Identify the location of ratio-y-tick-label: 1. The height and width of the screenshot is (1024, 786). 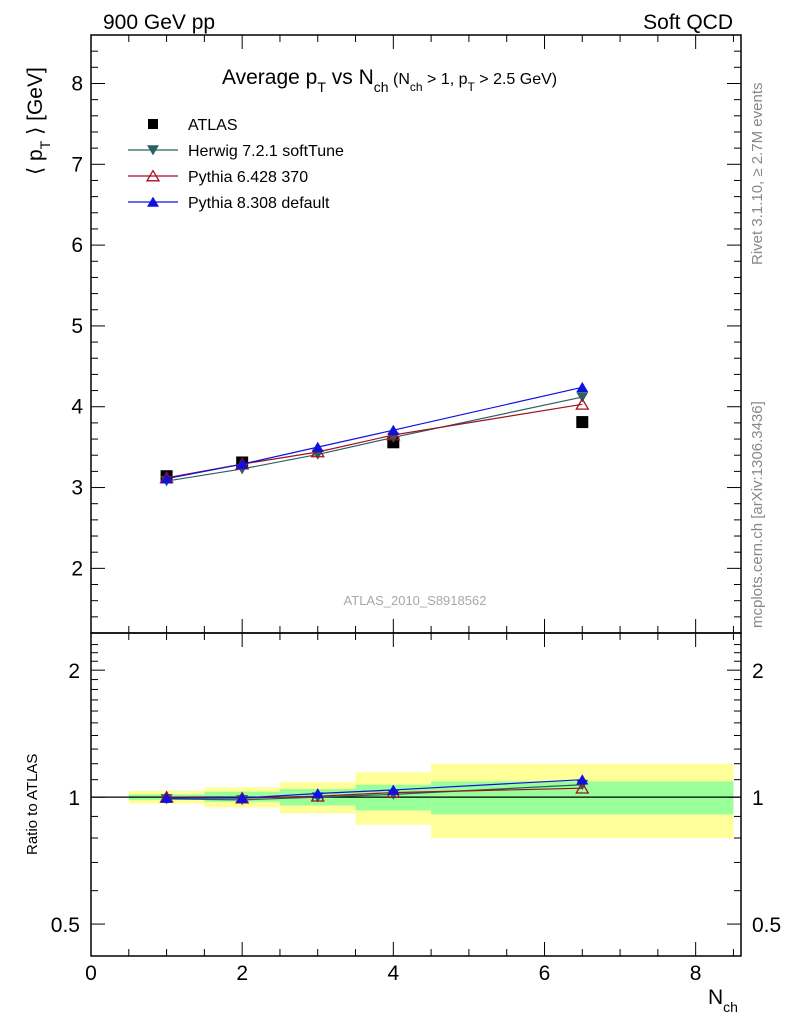
(74, 798).